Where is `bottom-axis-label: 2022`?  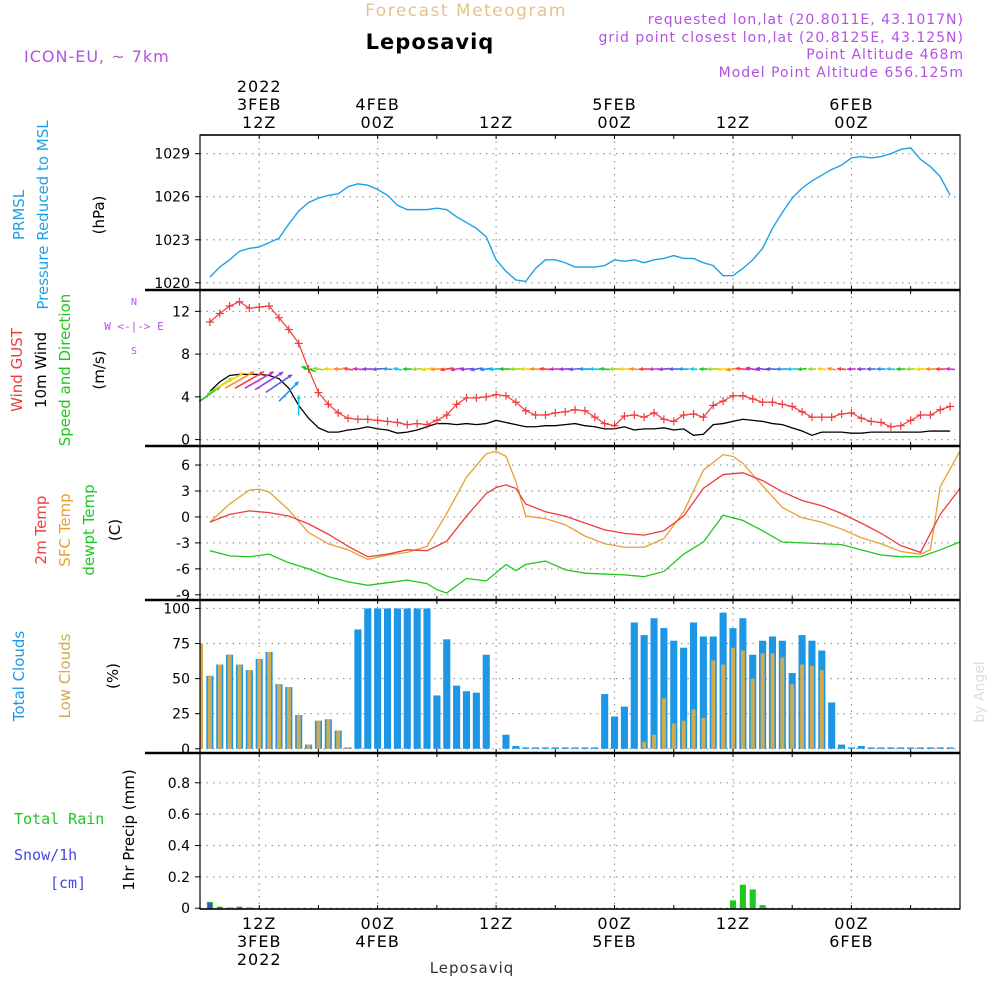
bottom-axis-label: 2022 is located at coordinates (259, 959).